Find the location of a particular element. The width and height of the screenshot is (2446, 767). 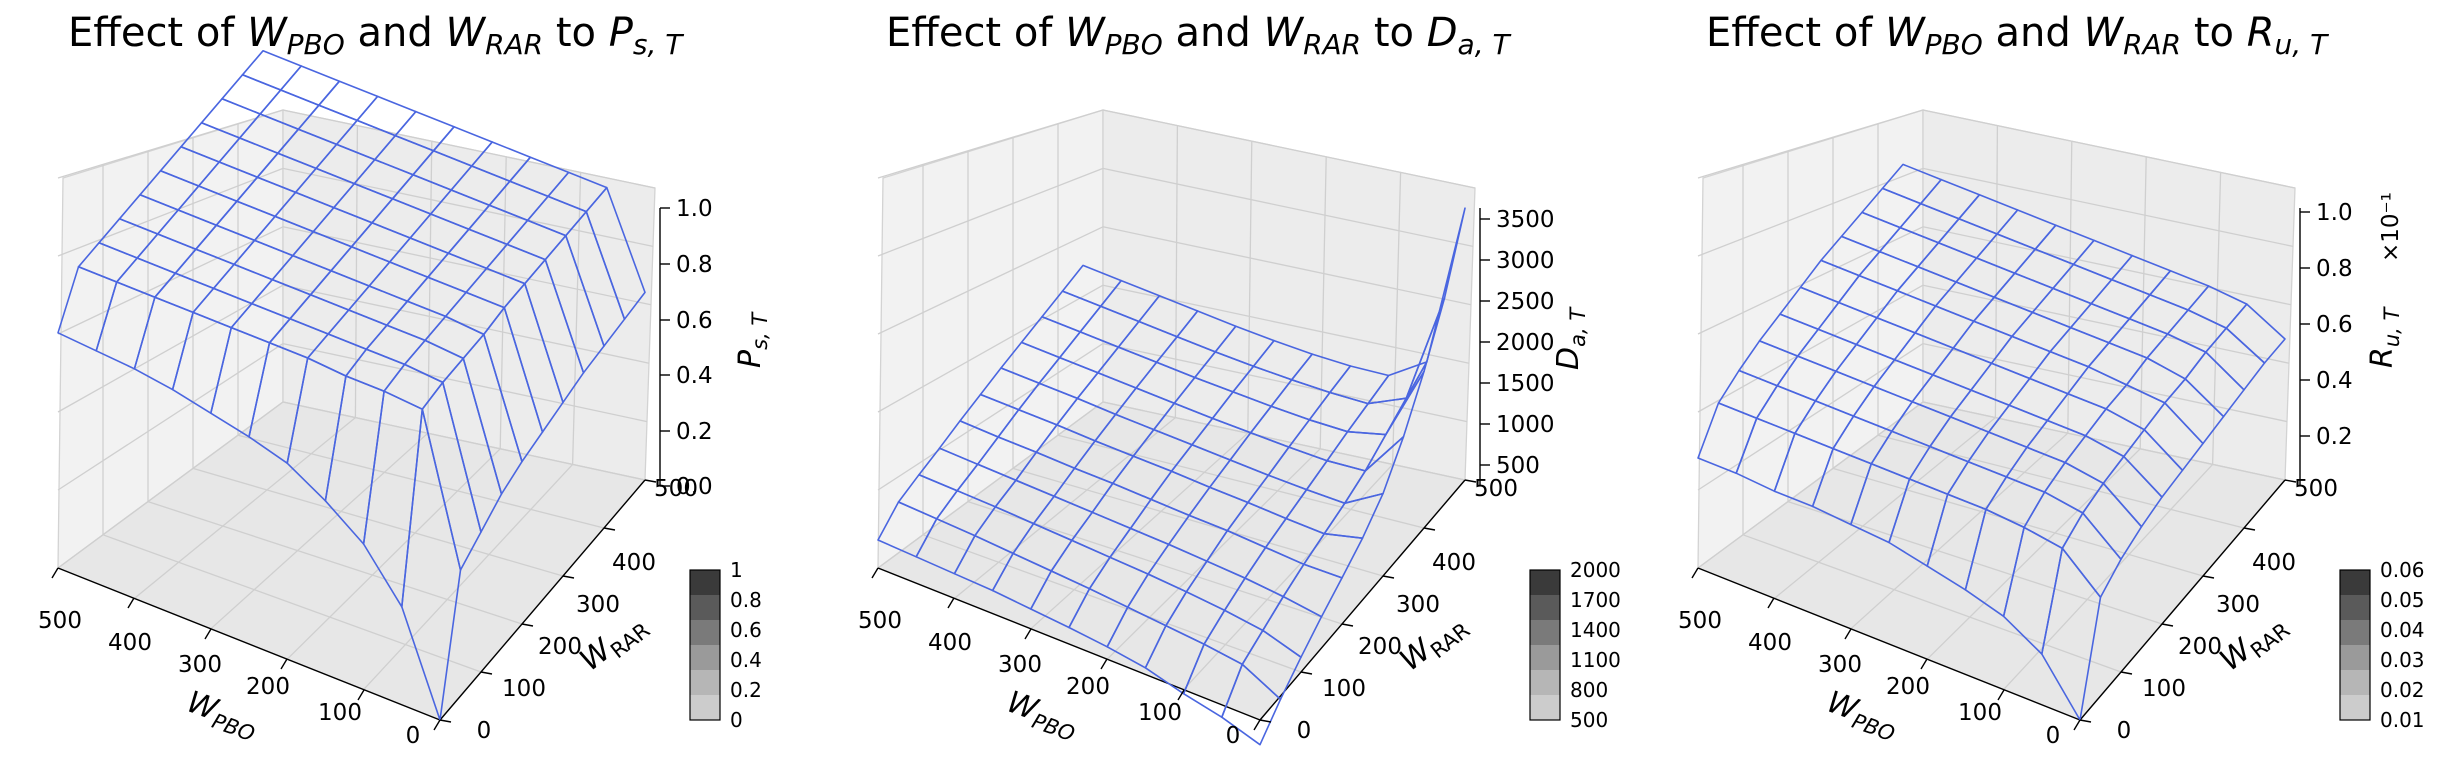

chart-2-title: Effect of WPBO and WRAR to Da, T is located at coordinates (1199, 35).